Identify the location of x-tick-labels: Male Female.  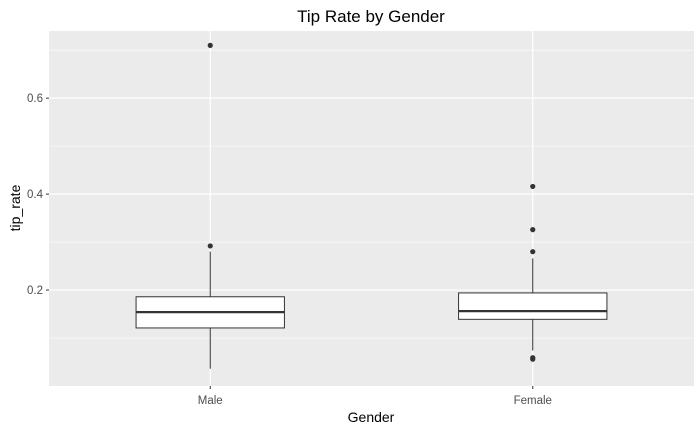
(375, 401).